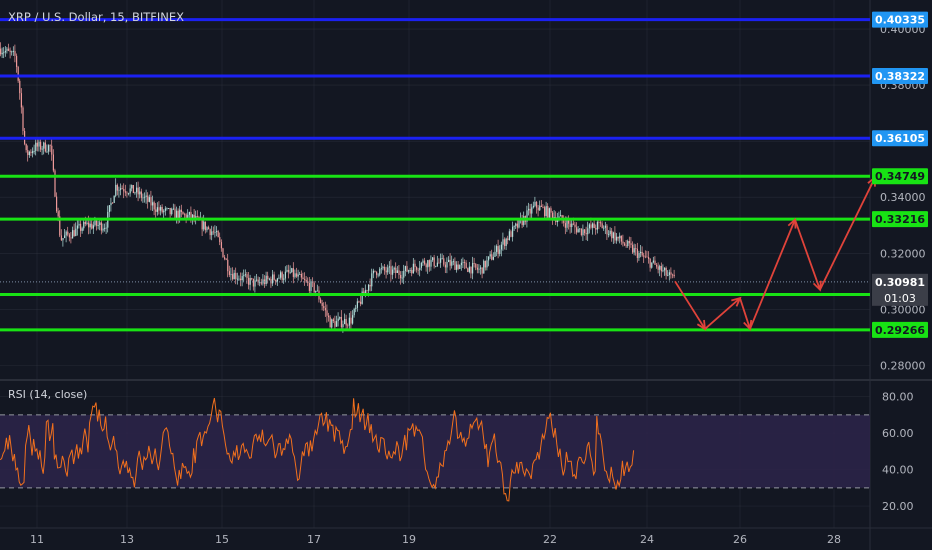 This screenshot has height=550, width=932. I want to click on rsi-band-fill, so click(435, 451).